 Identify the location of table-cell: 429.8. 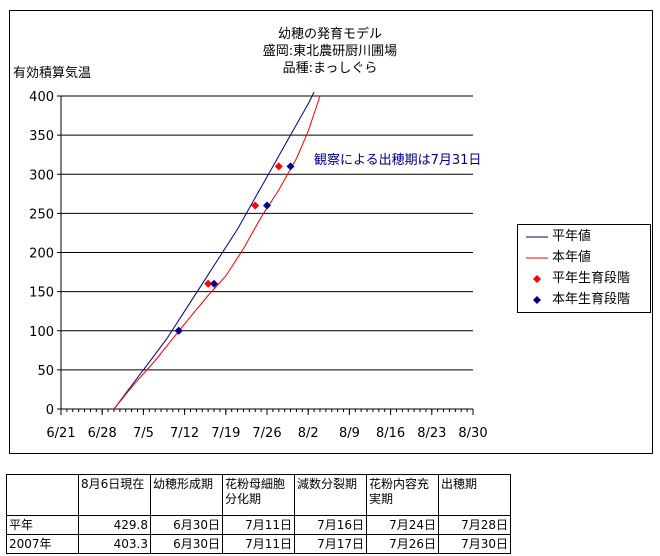
(114, 525).